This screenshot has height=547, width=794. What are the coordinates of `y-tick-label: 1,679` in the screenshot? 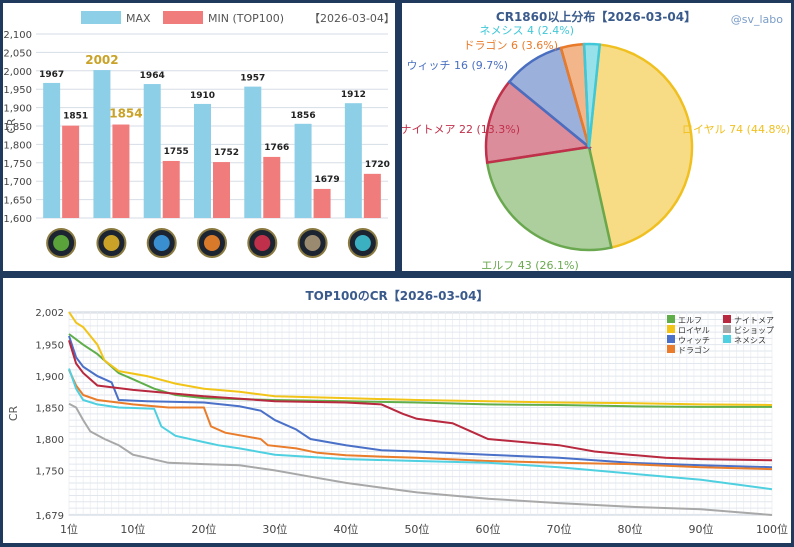 It's located at (49, 516).